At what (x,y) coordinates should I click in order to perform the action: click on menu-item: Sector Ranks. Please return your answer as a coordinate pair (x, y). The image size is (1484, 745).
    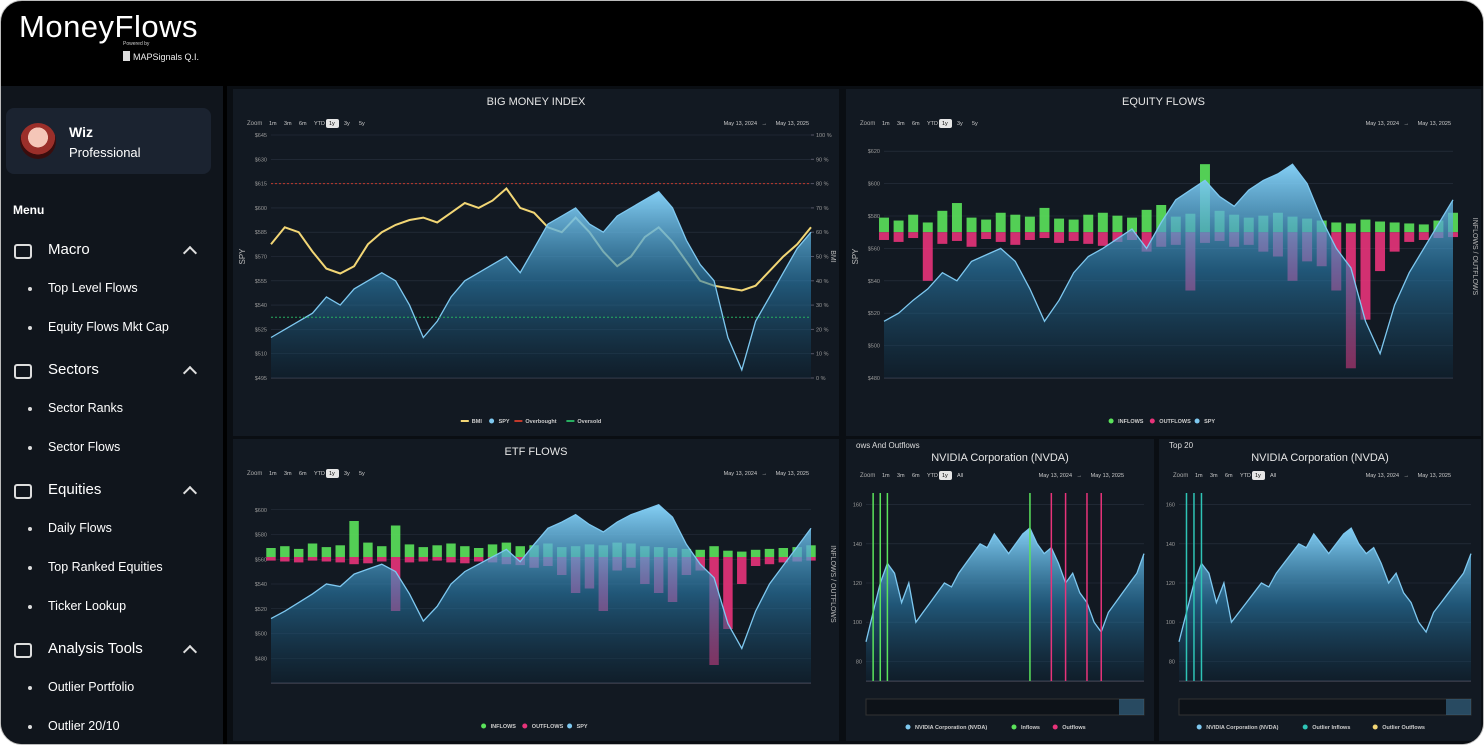
    Looking at the image, I should click on (75, 408).